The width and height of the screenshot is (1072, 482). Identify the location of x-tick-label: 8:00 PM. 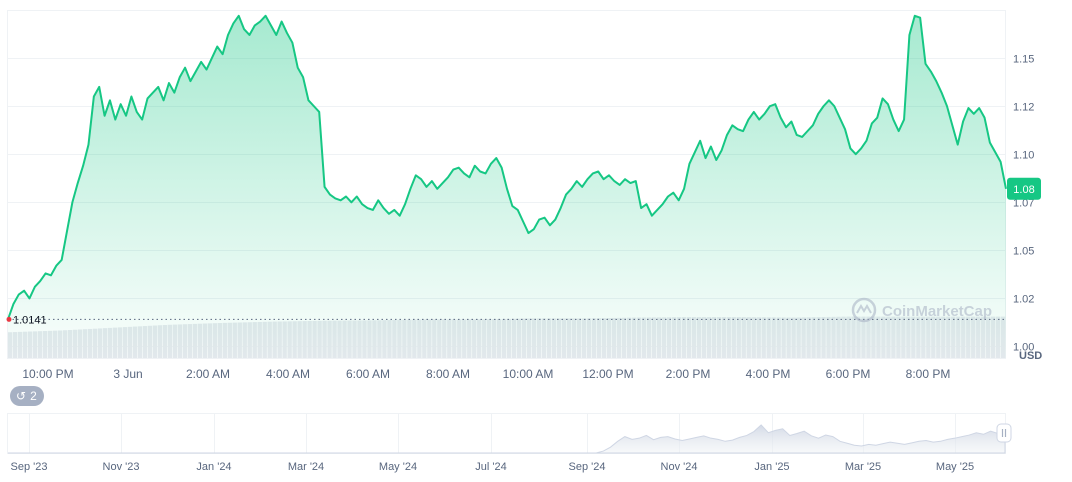
(928, 374).